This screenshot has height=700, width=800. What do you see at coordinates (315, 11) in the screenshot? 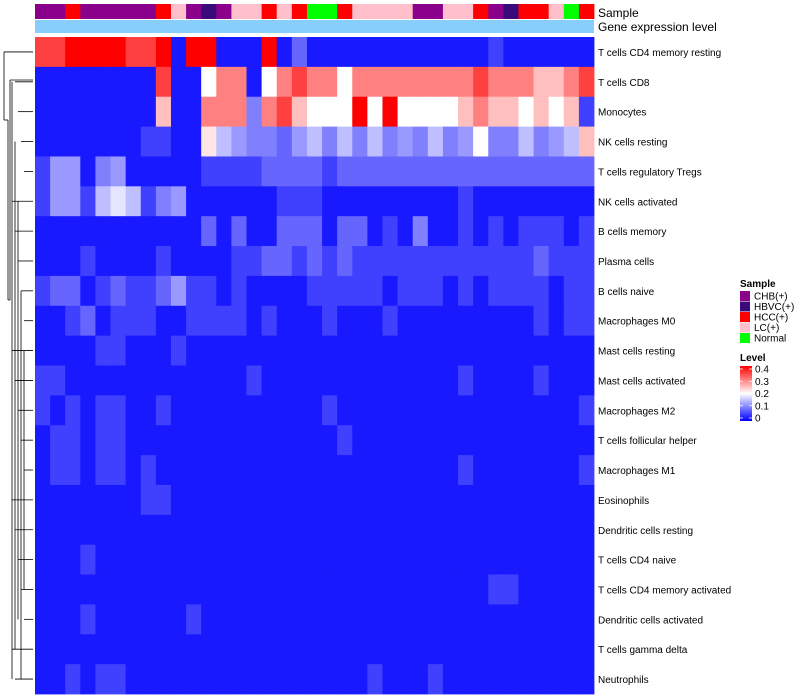
I see `sample-annotation-bar` at bounding box center [315, 11].